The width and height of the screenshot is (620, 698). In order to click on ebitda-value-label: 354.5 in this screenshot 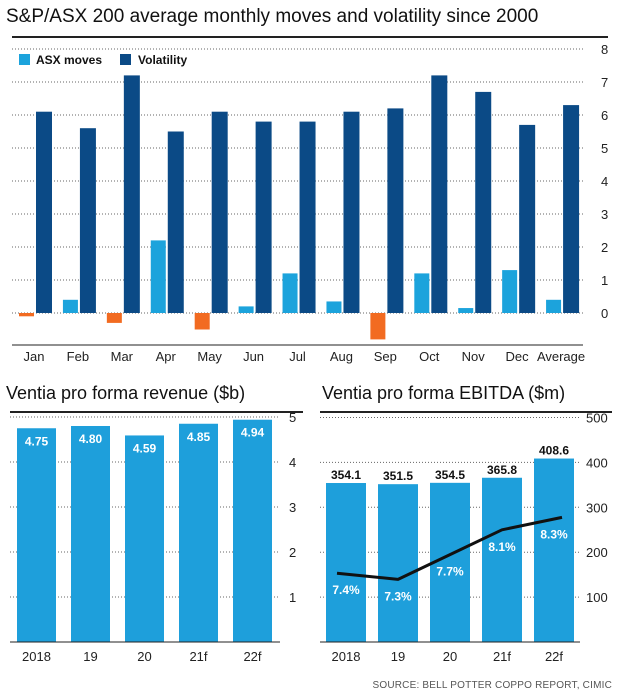, I will do `click(450, 475)`.